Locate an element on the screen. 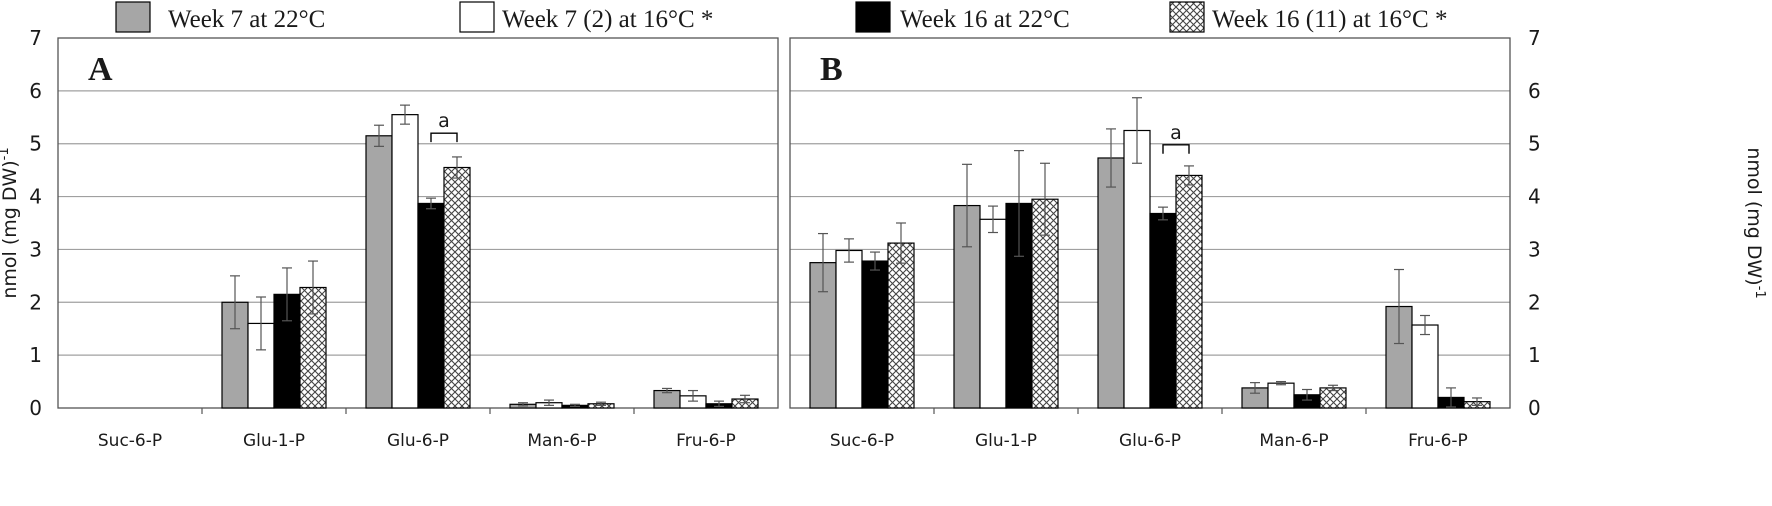 Image resolution: width=1772 pixels, height=506 pixels. legend-item-w16_16: Week 16 (11) at 16°C * is located at coordinates (1308, 17).